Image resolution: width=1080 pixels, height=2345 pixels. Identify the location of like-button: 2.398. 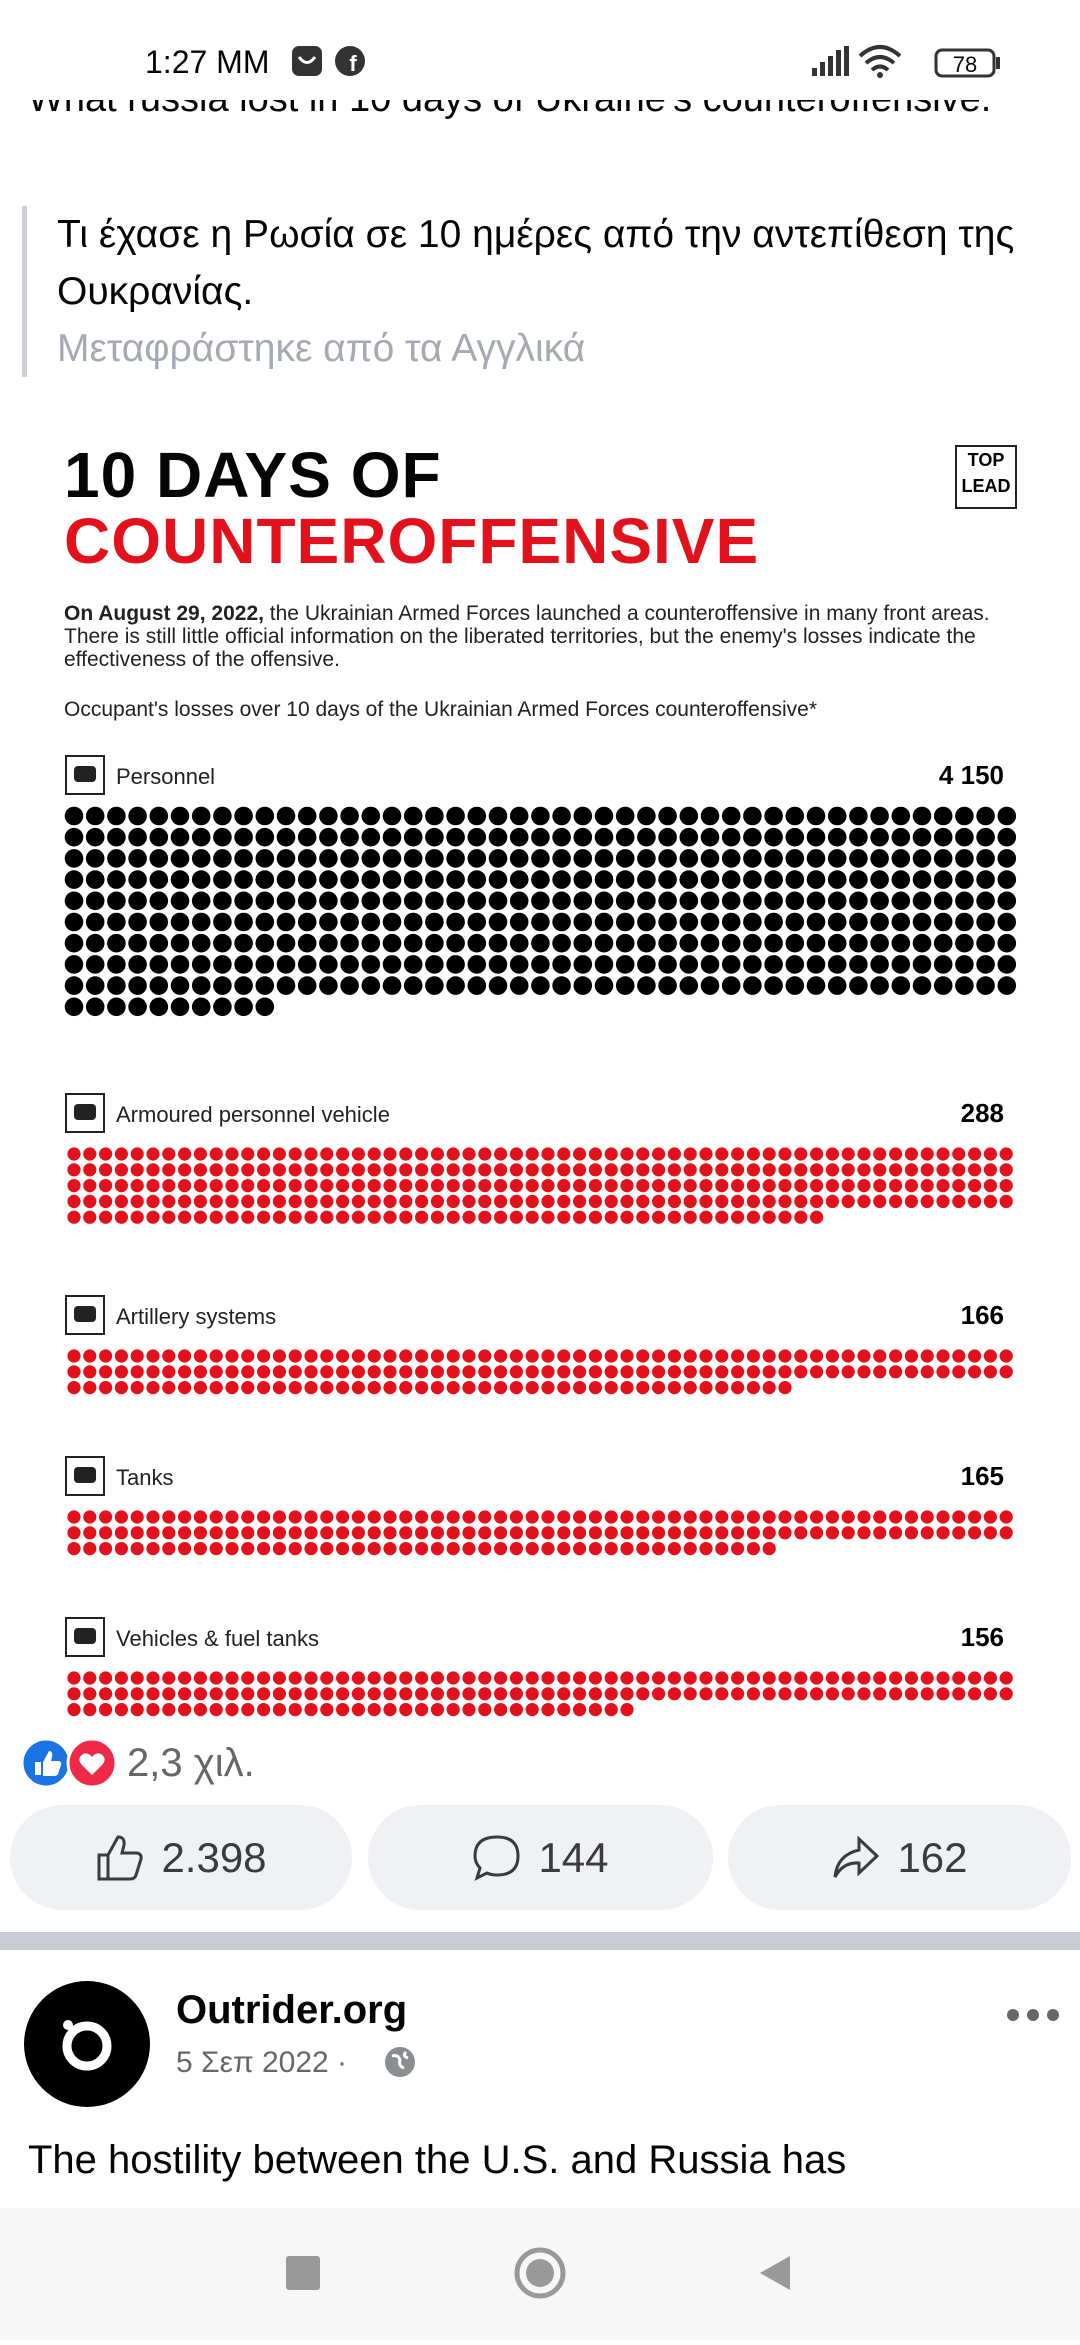
(181, 1857).